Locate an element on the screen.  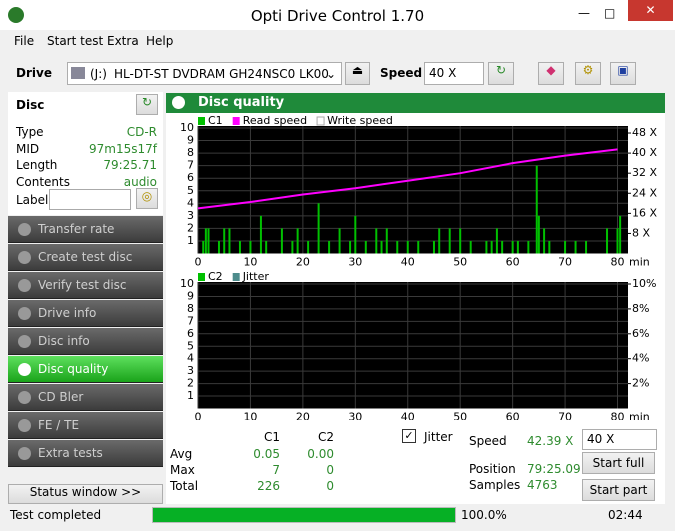
label-label: Label is located at coordinates (32, 200).